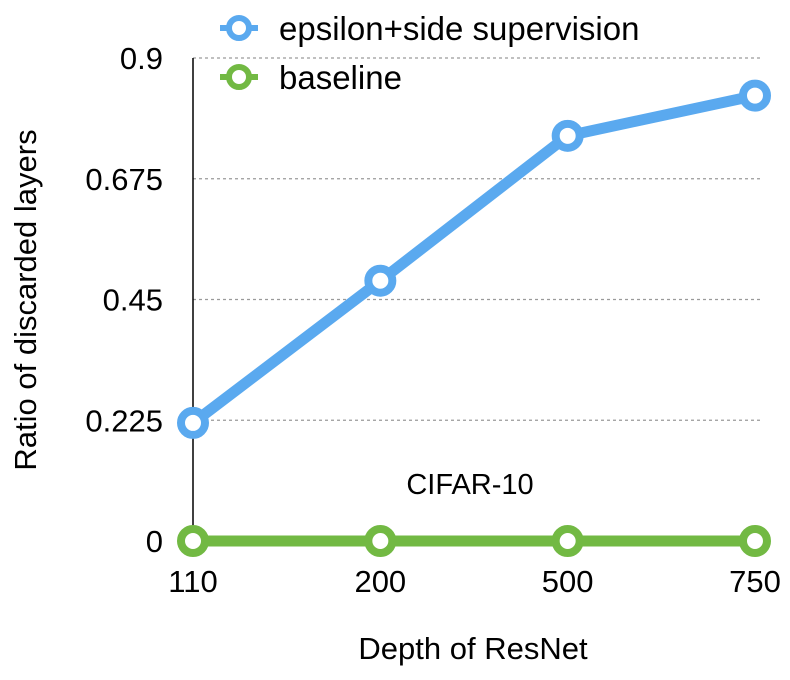 The height and width of the screenshot is (680, 790). What do you see at coordinates (340, 77) in the screenshot?
I see `legend-label: baseline` at bounding box center [340, 77].